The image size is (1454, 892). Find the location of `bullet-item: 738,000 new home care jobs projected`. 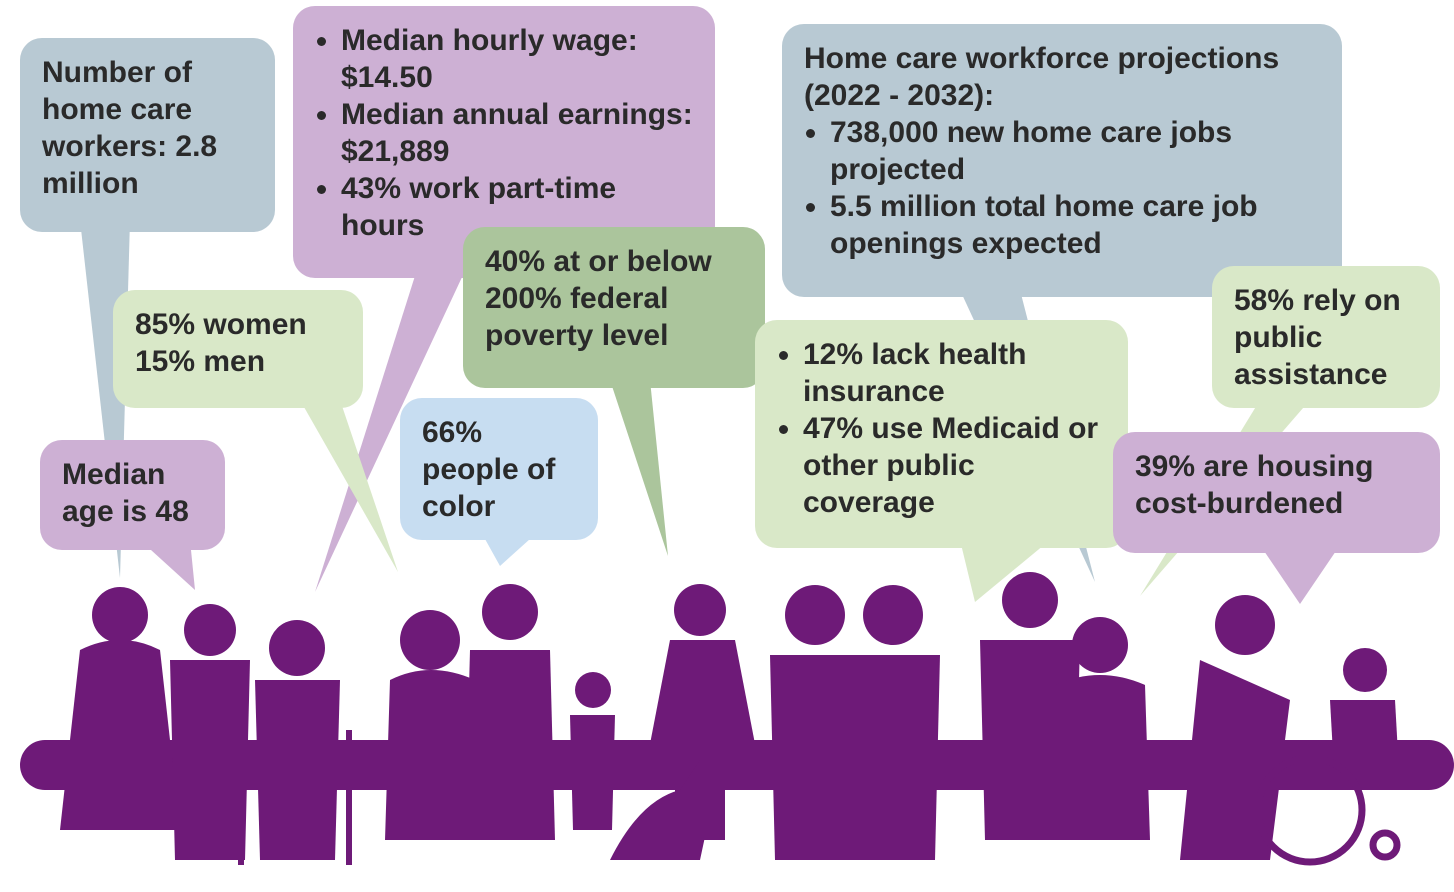

bullet-item: 738,000 new home care jobs projected is located at coordinates (1075, 151).